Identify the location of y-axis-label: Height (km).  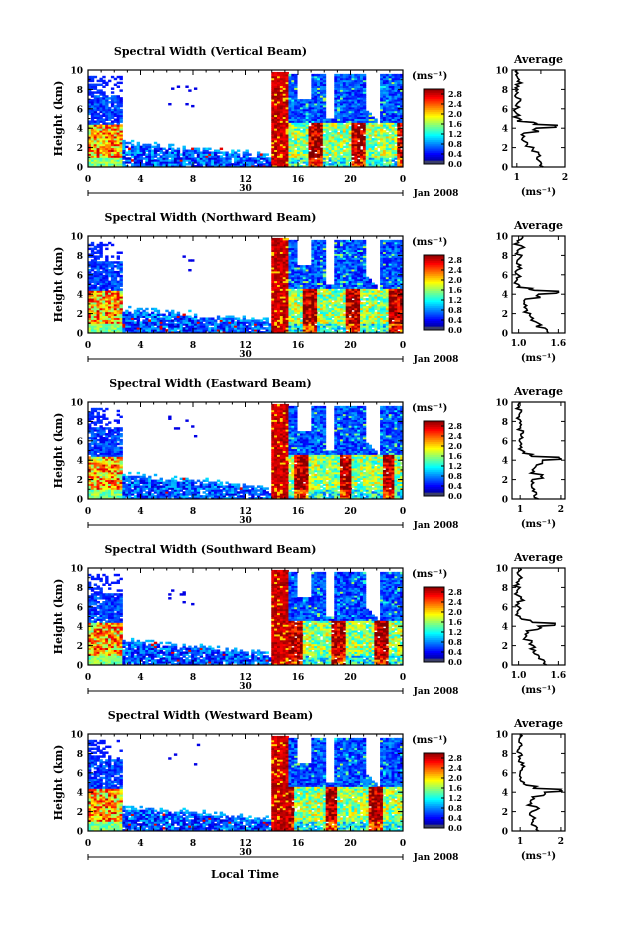
(58, 451).